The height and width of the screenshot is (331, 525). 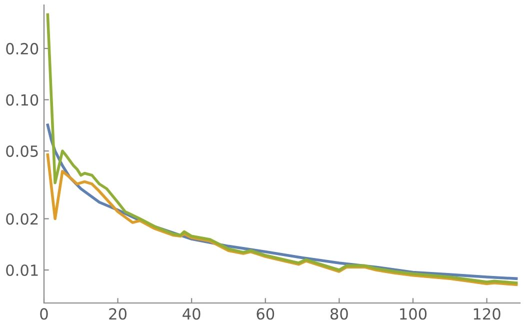 I want to click on y-tick-label: 0.02, so click(x=22, y=219).